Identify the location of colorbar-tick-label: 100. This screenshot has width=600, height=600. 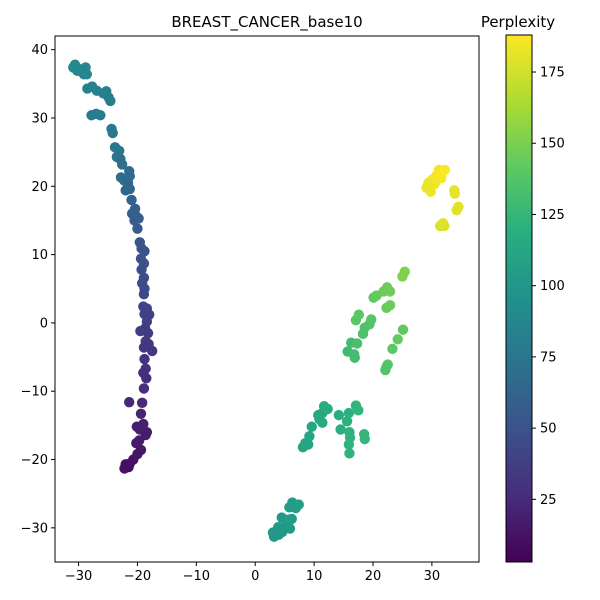
(552, 286).